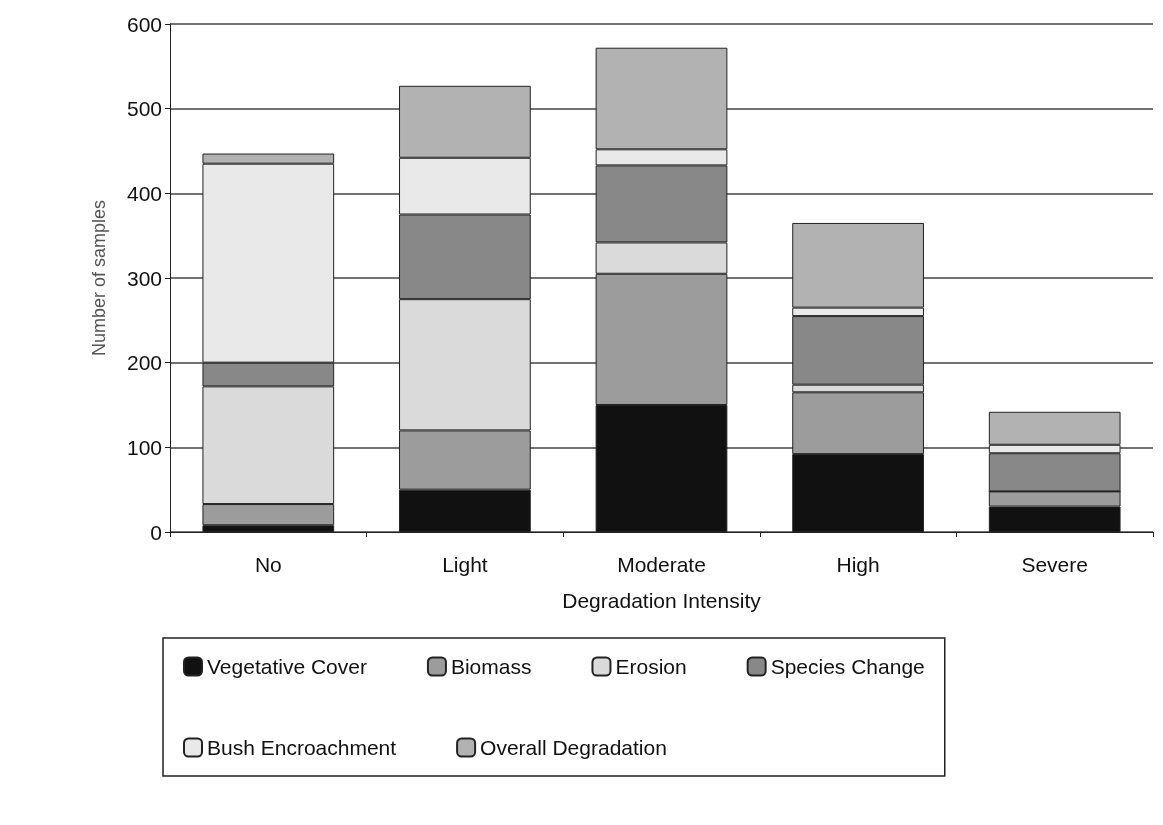 The width and height of the screenshot is (1163, 825). What do you see at coordinates (99, 278) in the screenshot?
I see `y-axis-title: Number of samples` at bounding box center [99, 278].